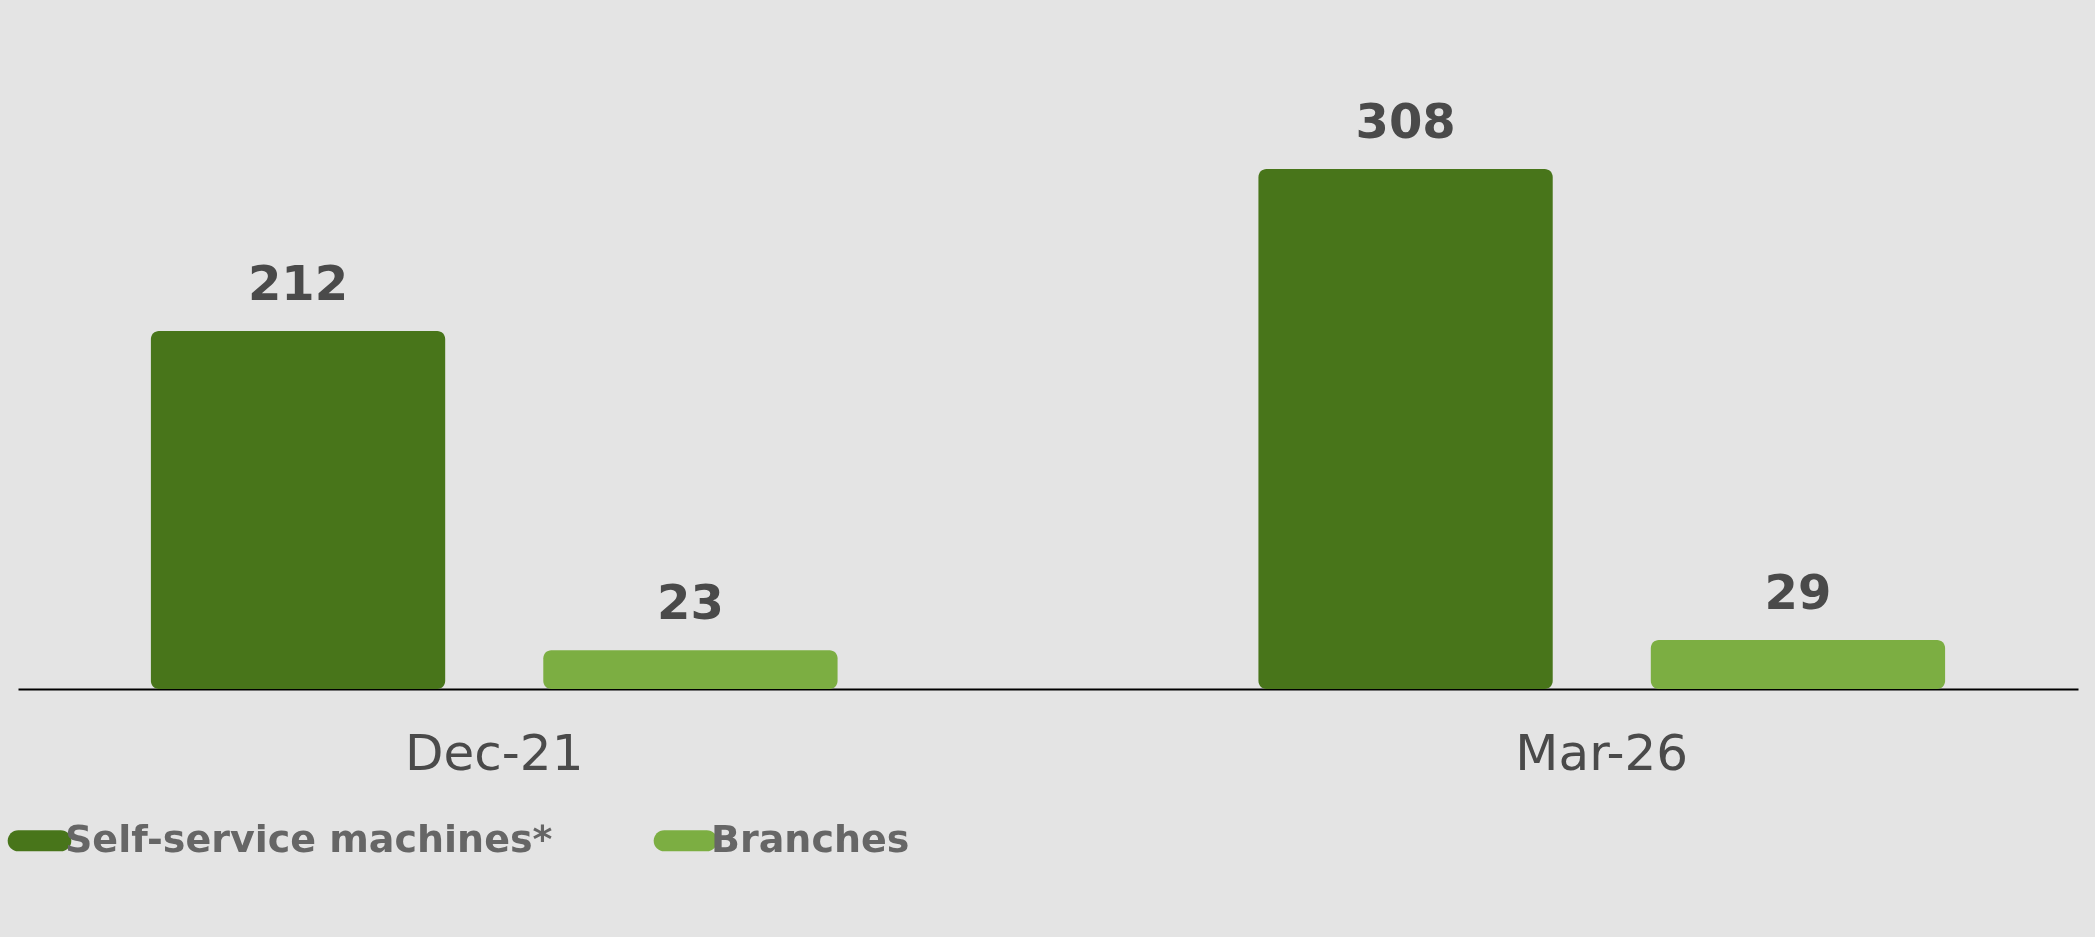  What do you see at coordinates (494, 752) in the screenshot?
I see `x-tick-label: Dec-21` at bounding box center [494, 752].